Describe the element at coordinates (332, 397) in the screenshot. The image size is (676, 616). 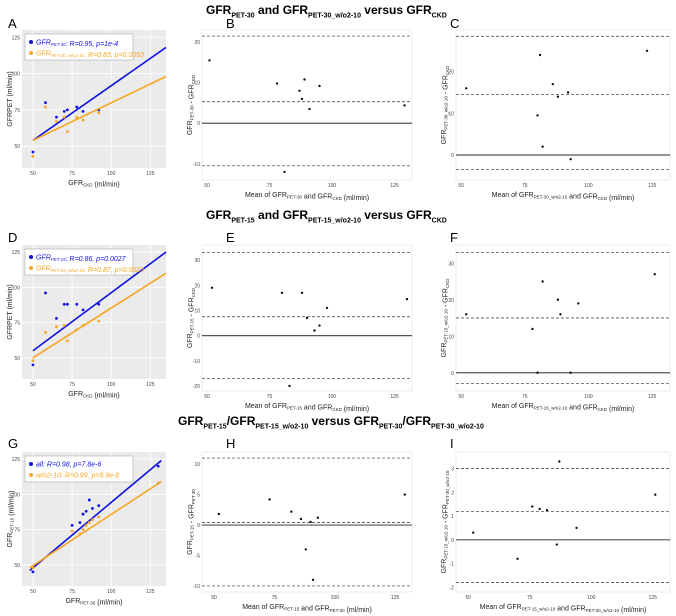
I see `x-tick-label-e: 100` at that location.